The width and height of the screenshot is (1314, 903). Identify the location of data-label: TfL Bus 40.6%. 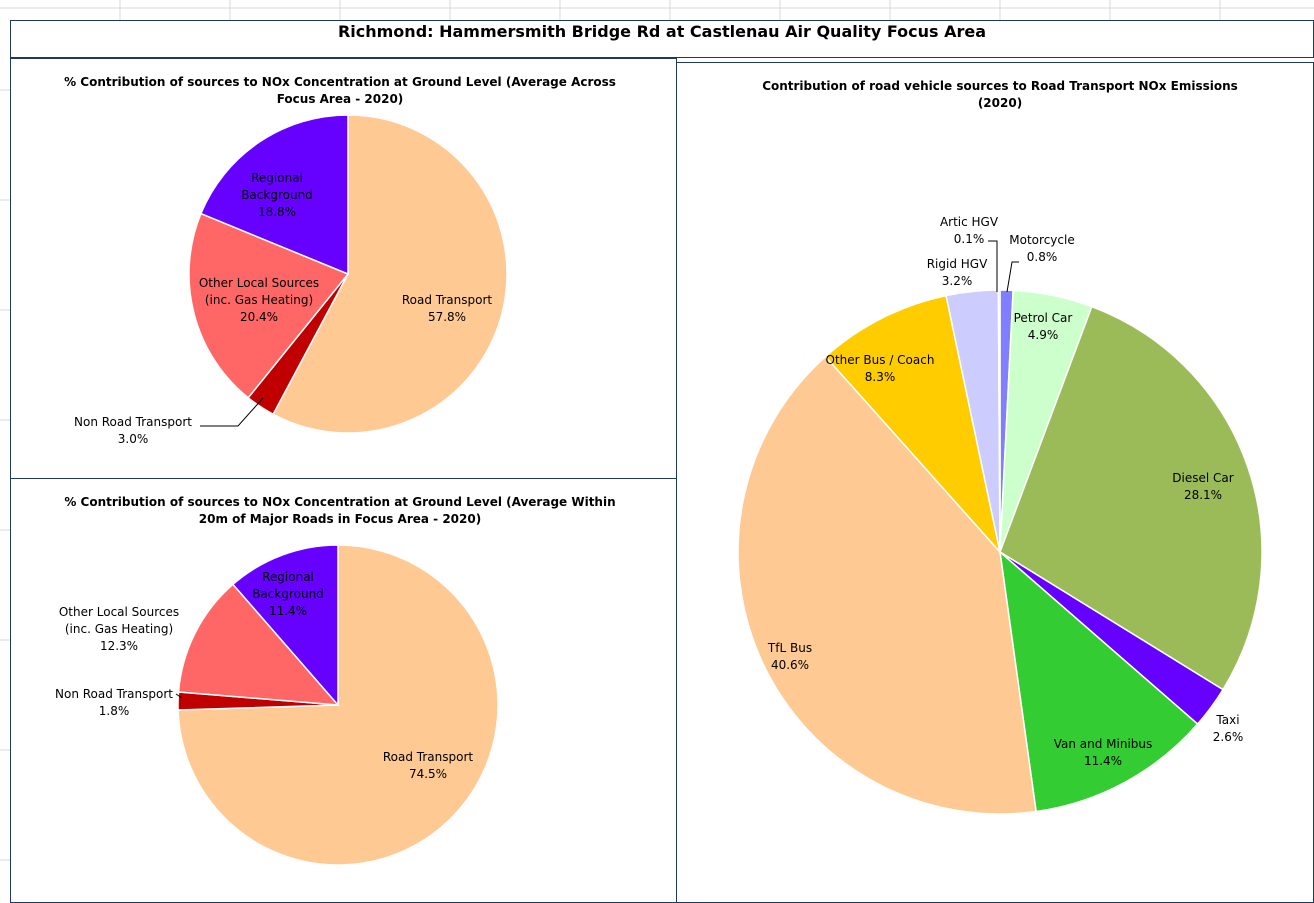
(790, 657).